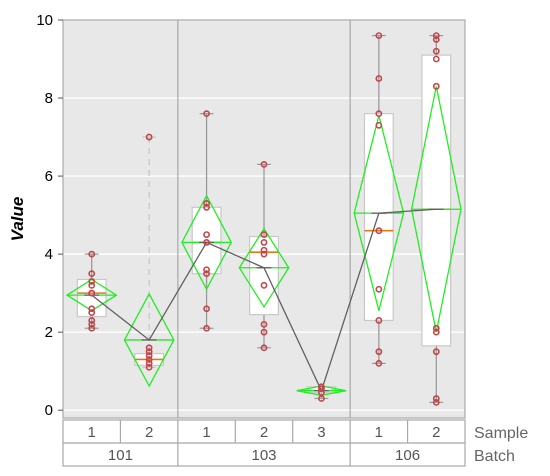 The width and height of the screenshot is (550, 476). What do you see at coordinates (49, 254) in the screenshot?
I see `y-tick-label: 4` at bounding box center [49, 254].